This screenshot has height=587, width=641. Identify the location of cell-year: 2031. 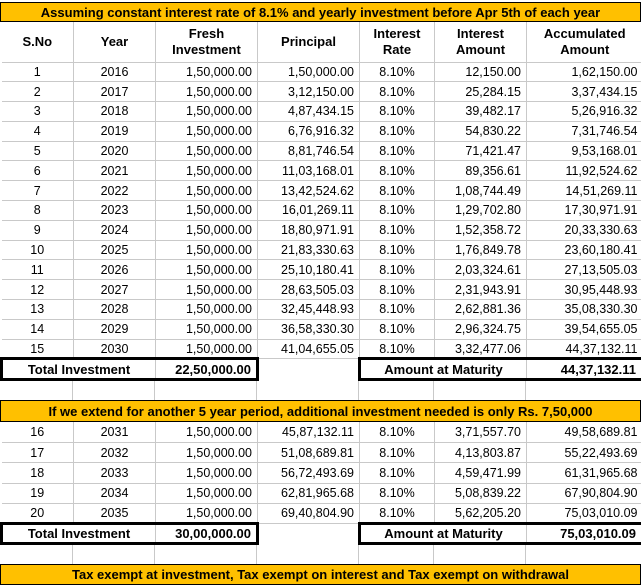
(114, 433).